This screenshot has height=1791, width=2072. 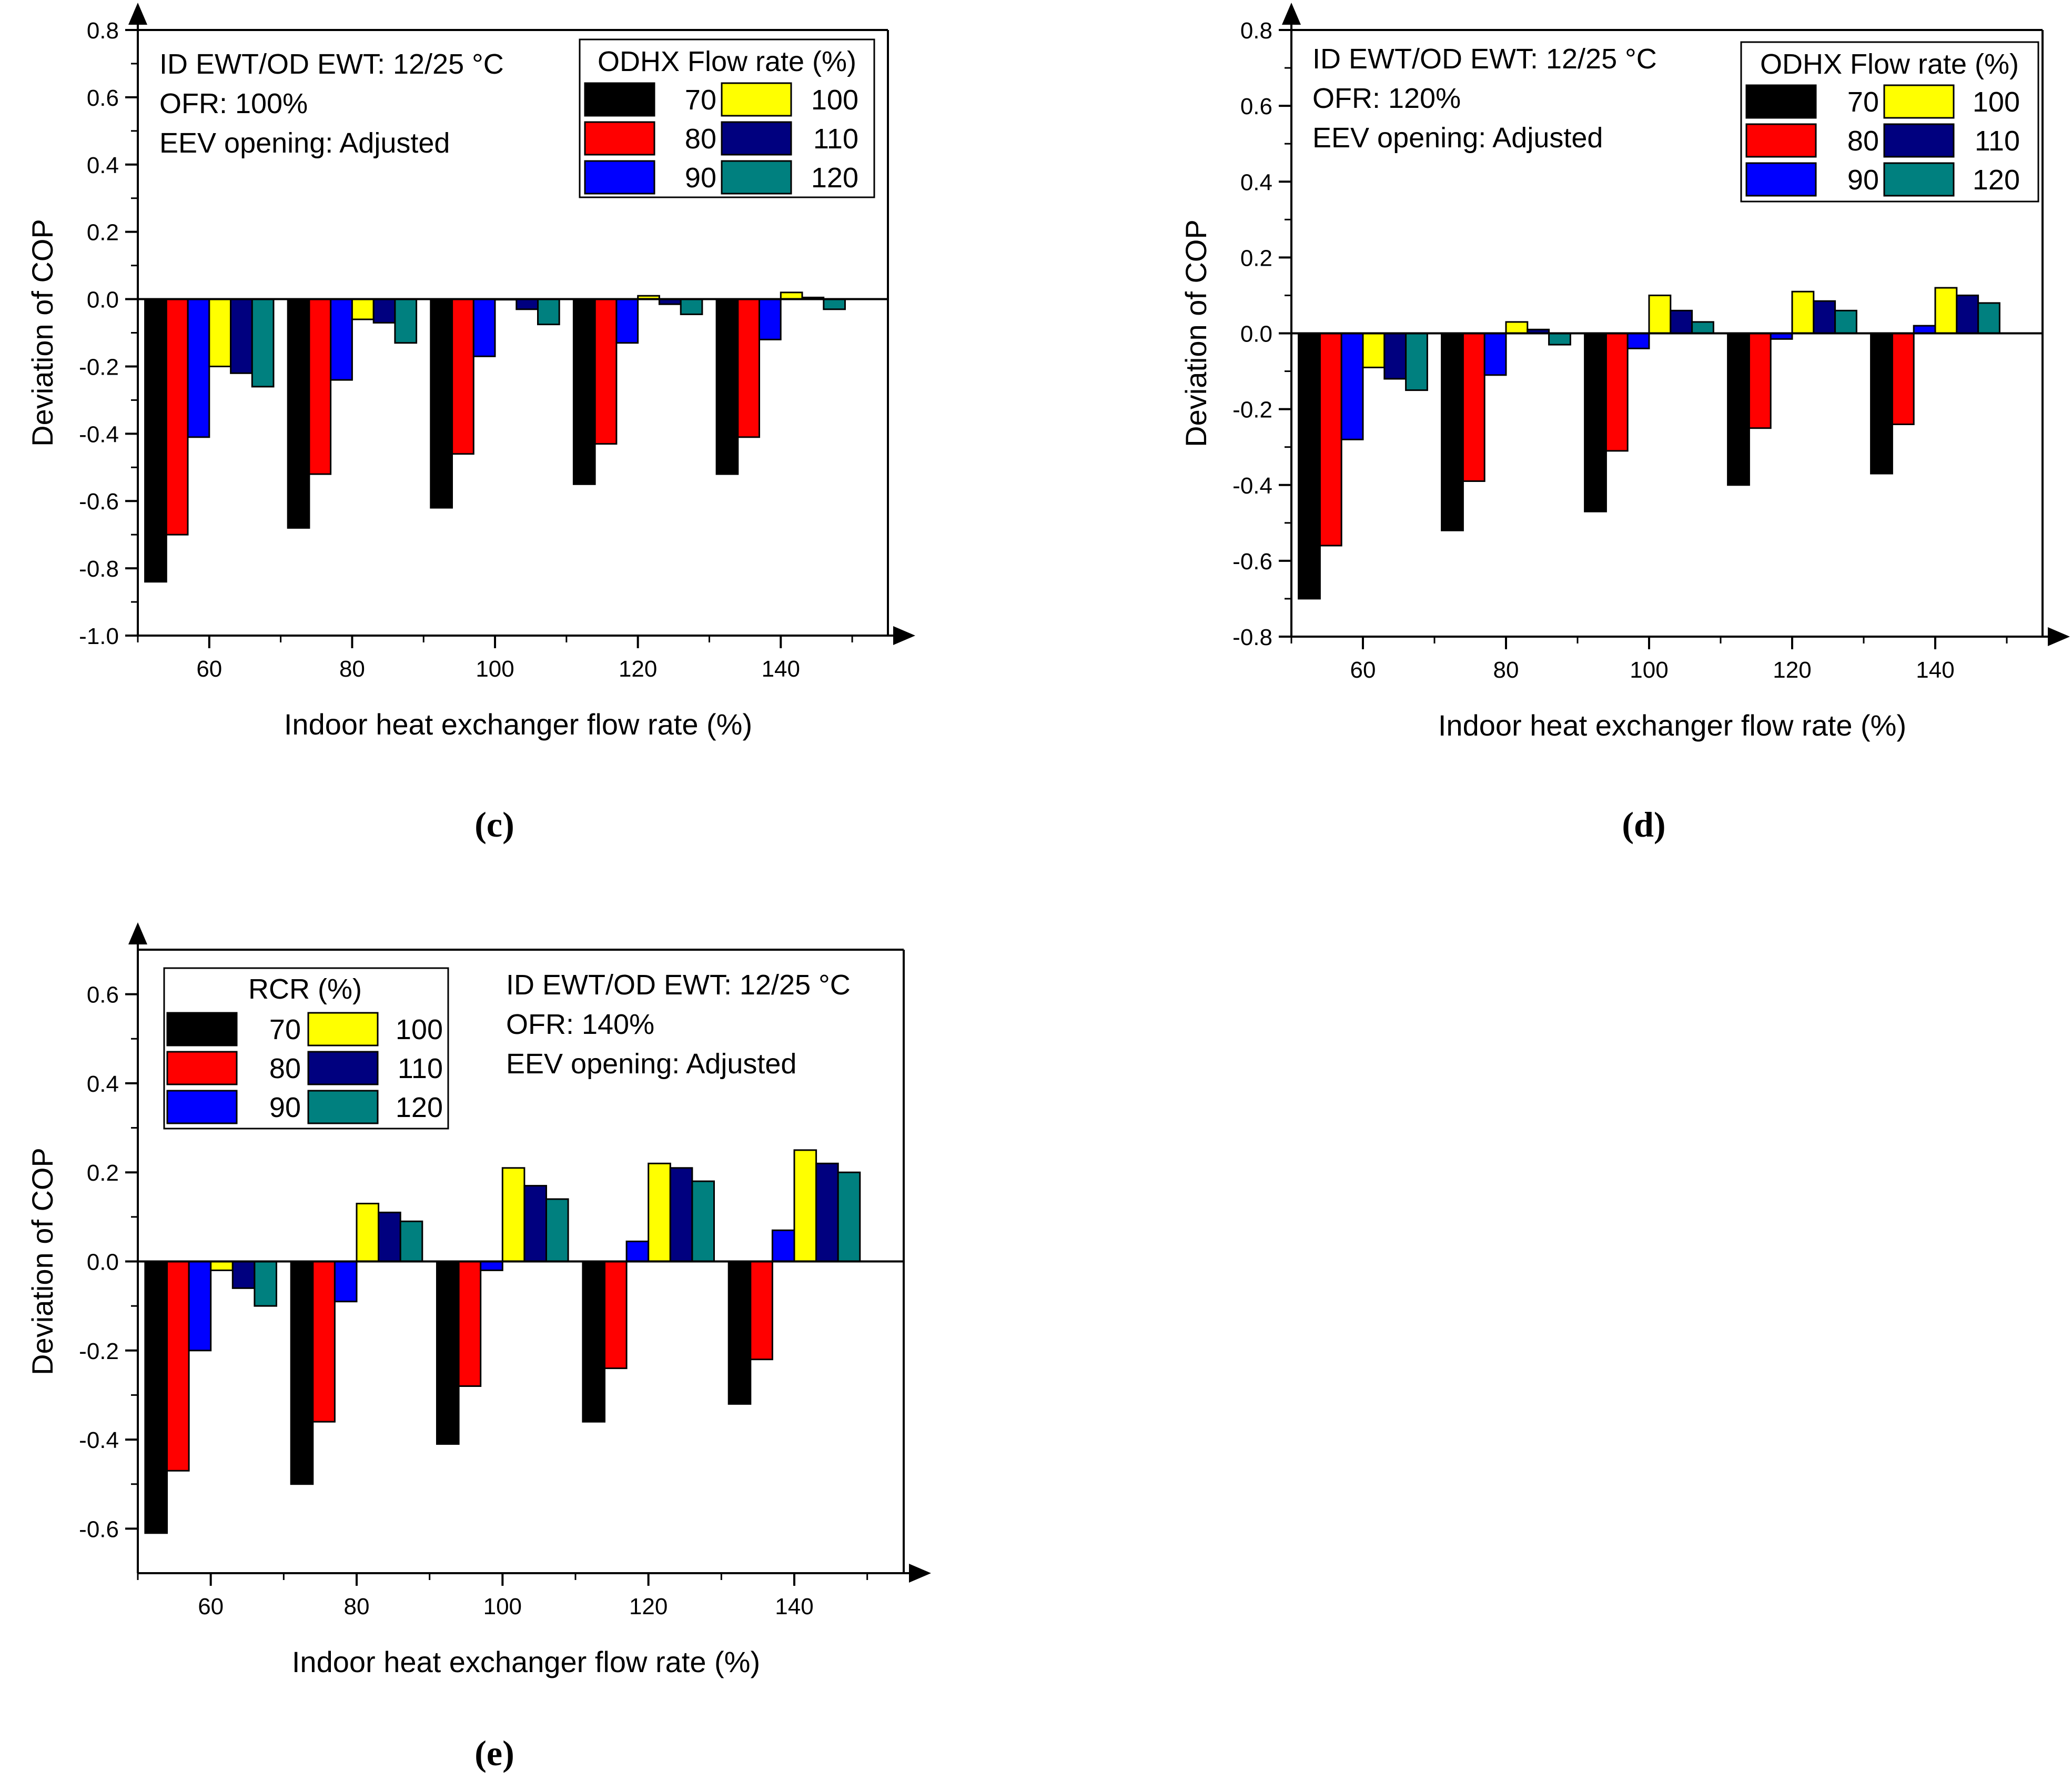 I want to click on bar-e-s80-x80, so click(x=324, y=1342).